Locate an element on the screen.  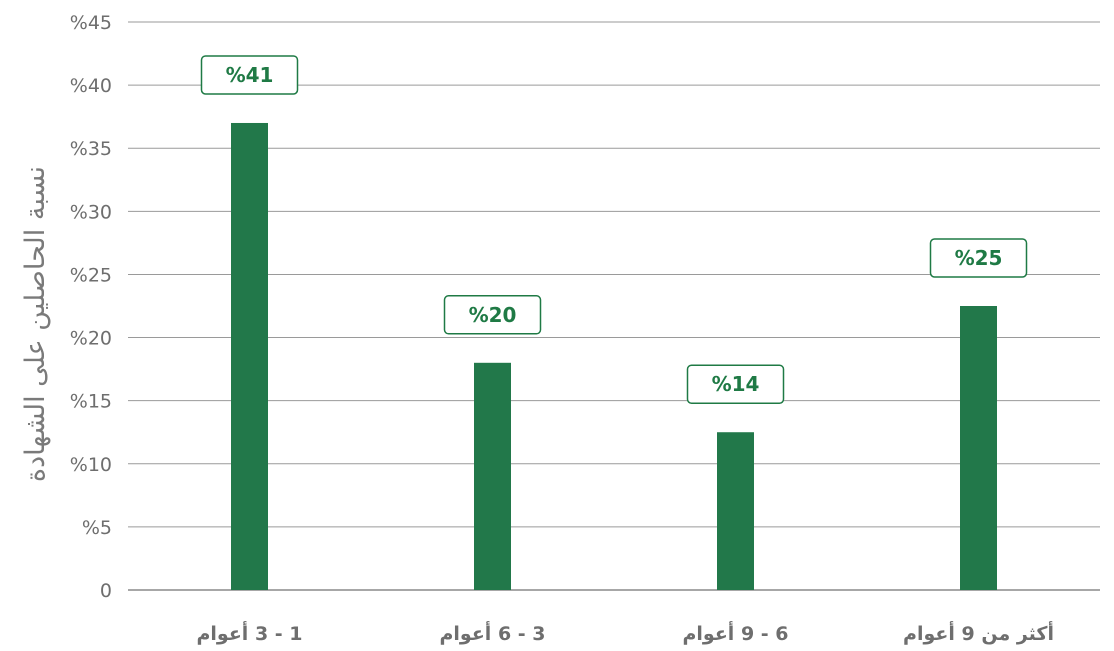
data-label: %14 is located at coordinates (735, 384).